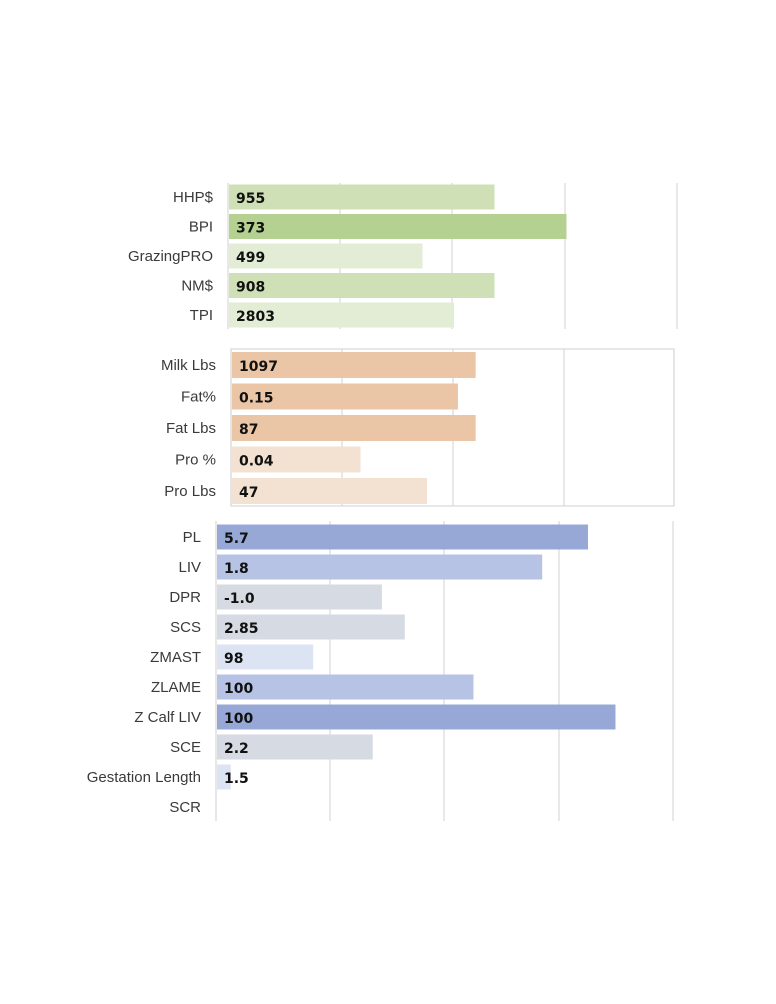 Image resolution: width=776 pixels, height=1004 pixels. I want to click on category-label: DPR, so click(185, 597).